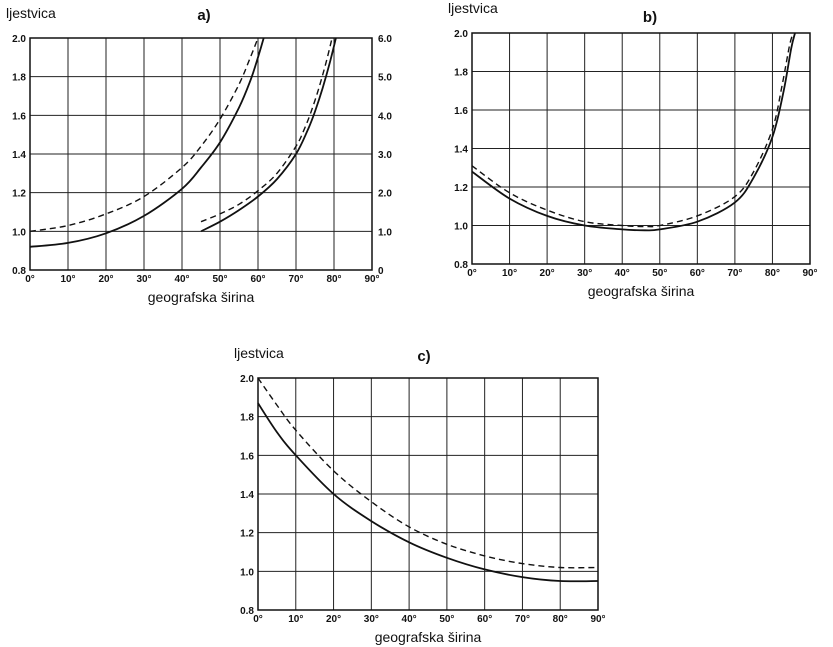  I want to click on panel-label: a), so click(203, 15).